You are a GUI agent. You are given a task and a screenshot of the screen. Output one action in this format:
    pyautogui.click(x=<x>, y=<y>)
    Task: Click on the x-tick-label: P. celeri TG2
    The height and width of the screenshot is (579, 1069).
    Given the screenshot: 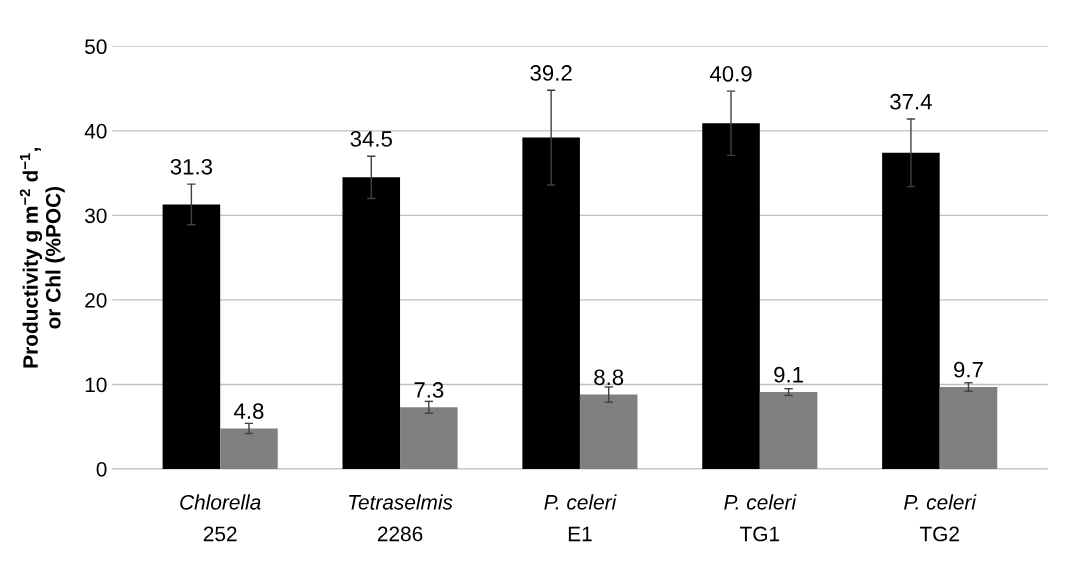 What is the action you would take?
    pyautogui.click(x=940, y=518)
    